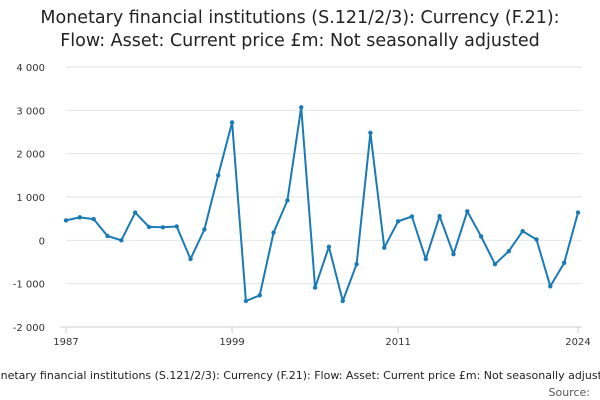  I want to click on x-axis-ticks: 1987 1999 2011 2024, so click(322, 337).